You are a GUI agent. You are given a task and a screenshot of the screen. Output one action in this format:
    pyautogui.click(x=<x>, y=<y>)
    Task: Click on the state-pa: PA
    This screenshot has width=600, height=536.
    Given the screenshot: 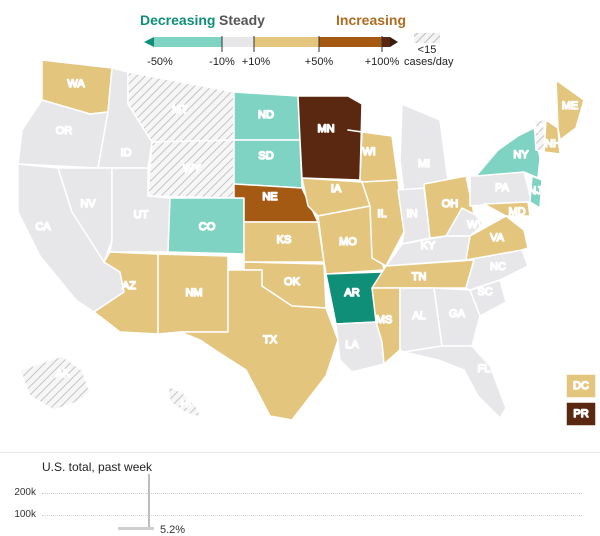 What is the action you would take?
    pyautogui.click(x=501, y=189)
    